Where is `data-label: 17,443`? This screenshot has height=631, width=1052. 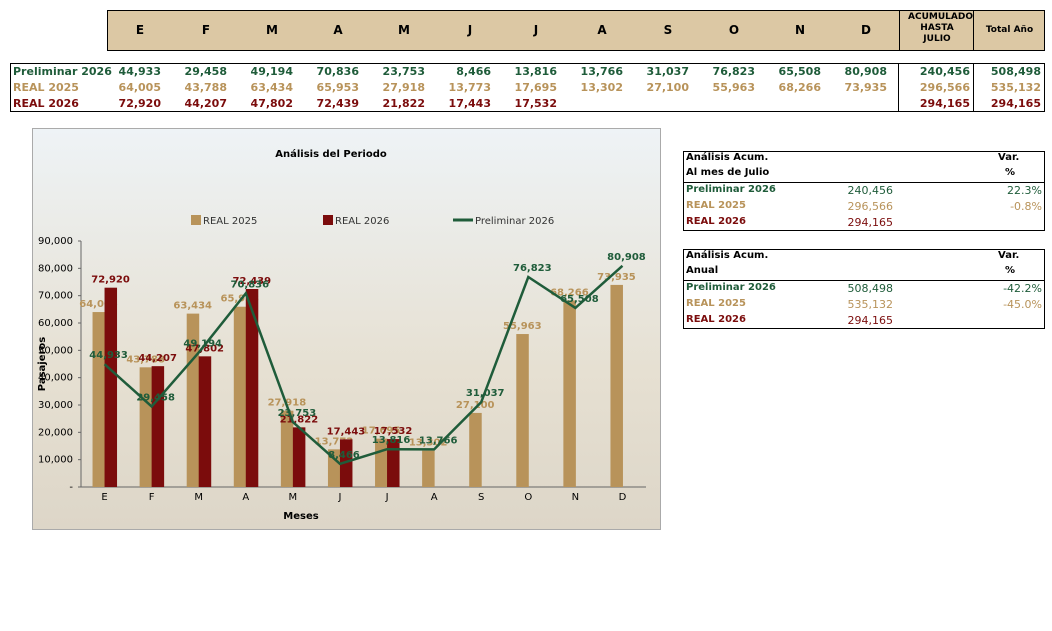
data-label: 17,443 is located at coordinates (346, 431).